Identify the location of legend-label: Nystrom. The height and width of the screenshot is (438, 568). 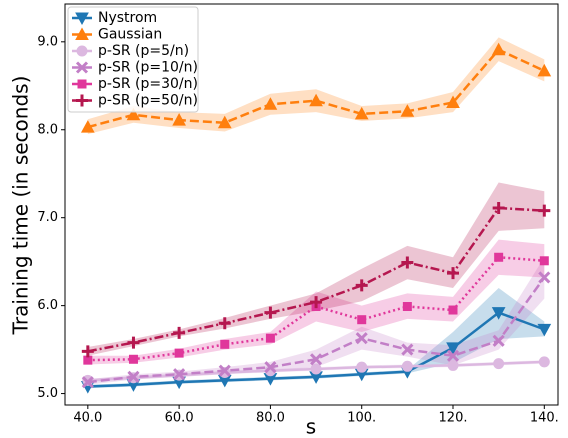
(127, 18).